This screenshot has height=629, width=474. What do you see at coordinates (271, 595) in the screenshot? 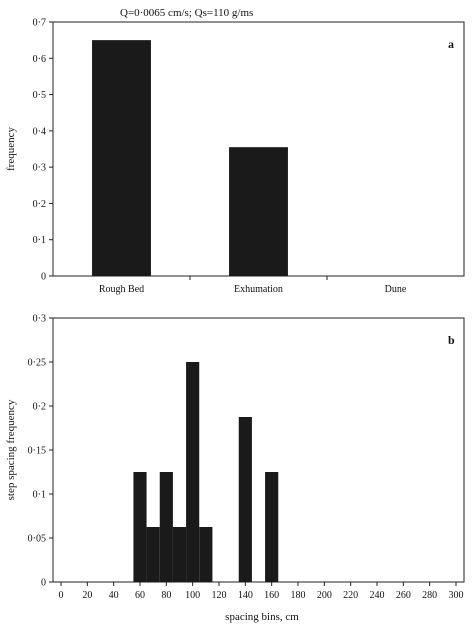
I see `panel-b-x-tick-label: 160` at bounding box center [271, 595].